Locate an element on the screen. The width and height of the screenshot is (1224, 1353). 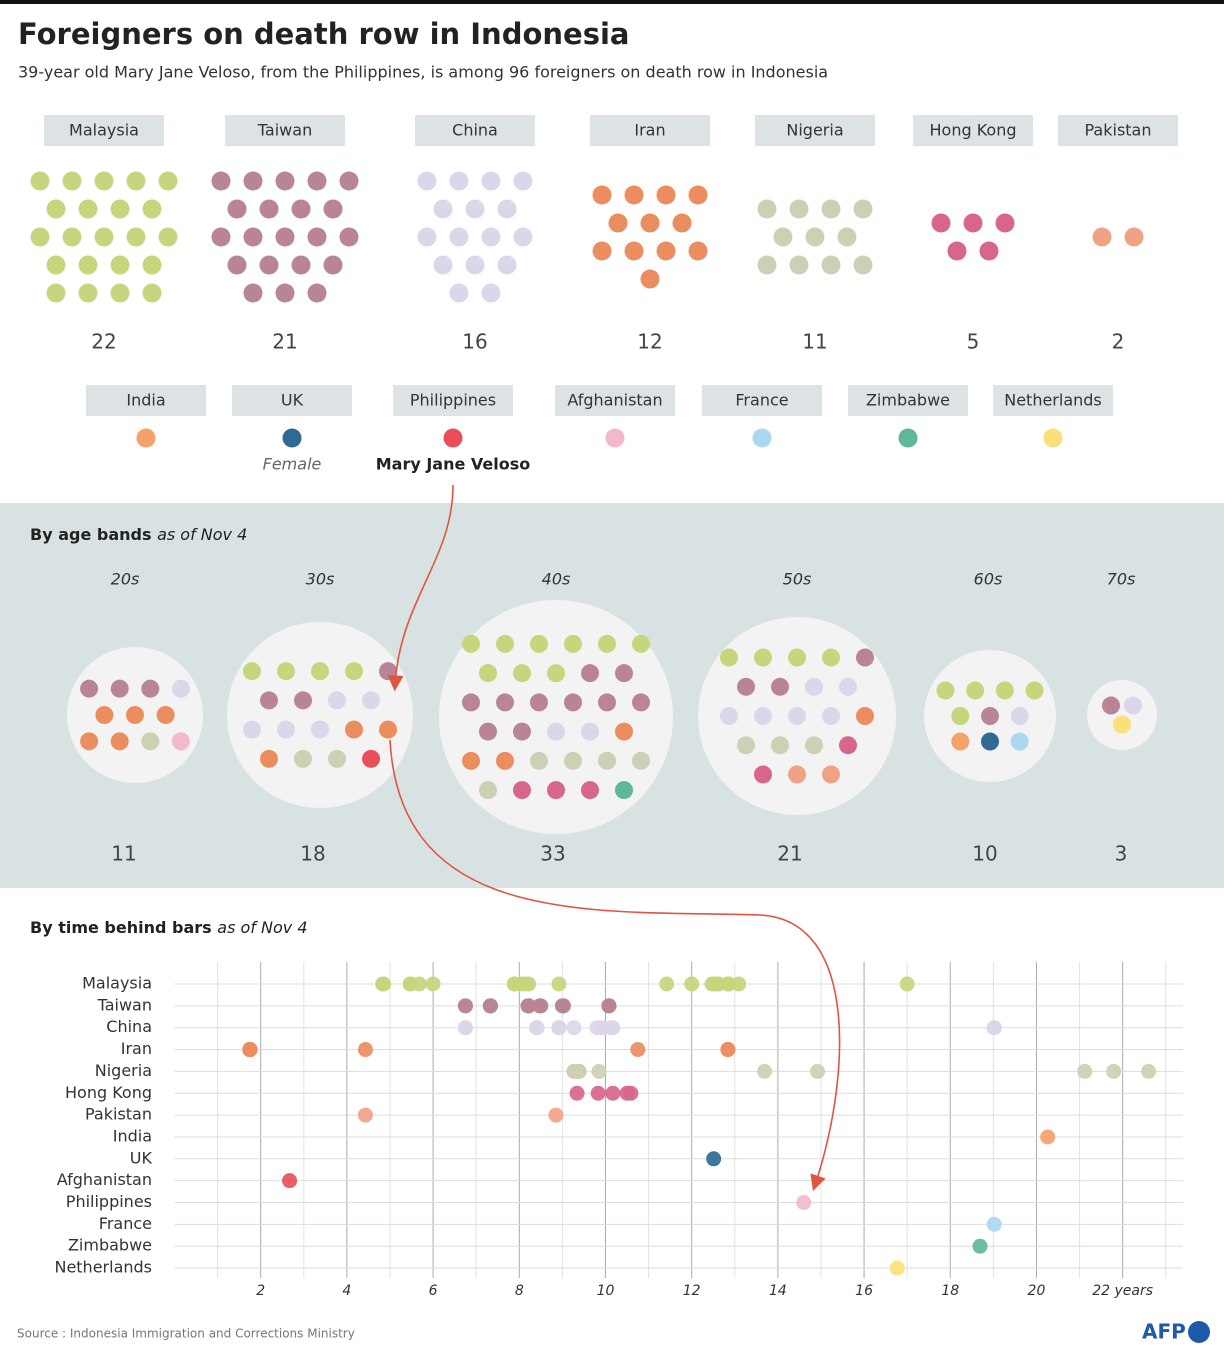
band-label: 20s is located at coordinates (125, 579).